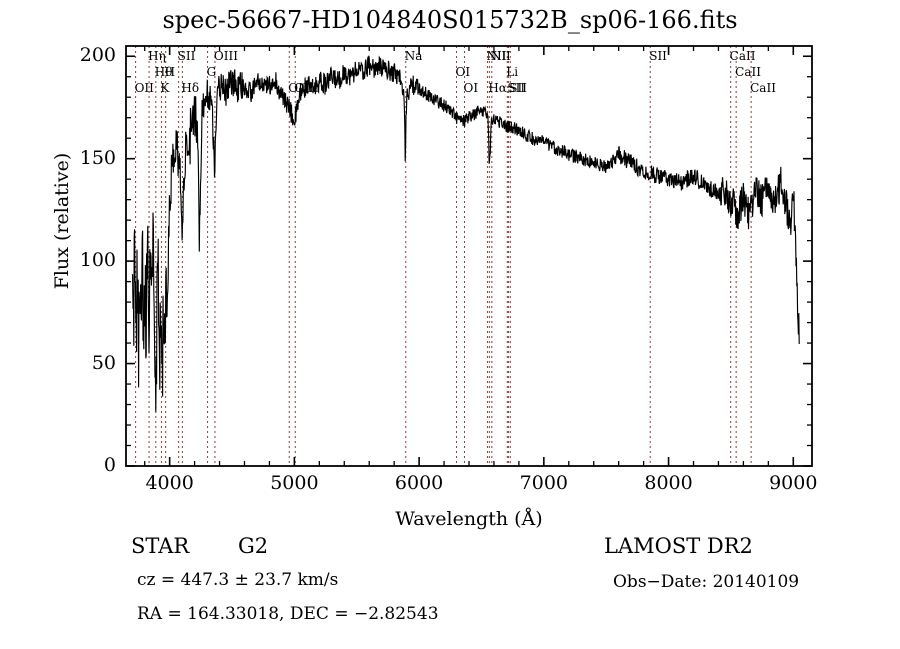 The height and width of the screenshot is (649, 900). Describe the element at coordinates (706, 582) in the screenshot. I see `footer-obs-date: Obs−Date: 20140109` at that location.